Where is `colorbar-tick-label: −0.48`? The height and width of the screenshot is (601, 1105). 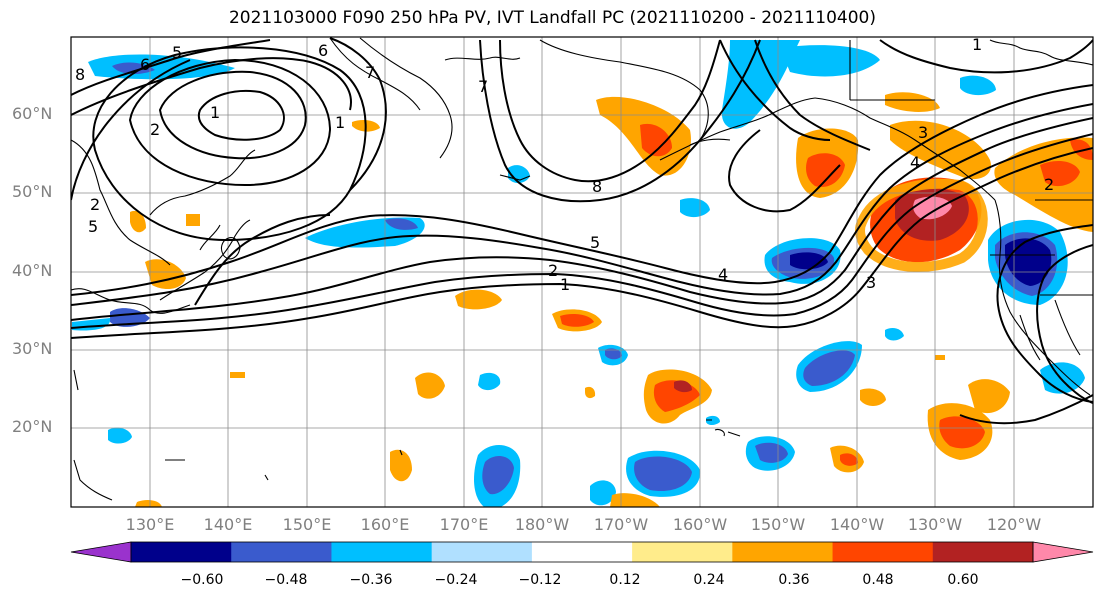 colorbar-tick-label: −0.48 is located at coordinates (286, 580).